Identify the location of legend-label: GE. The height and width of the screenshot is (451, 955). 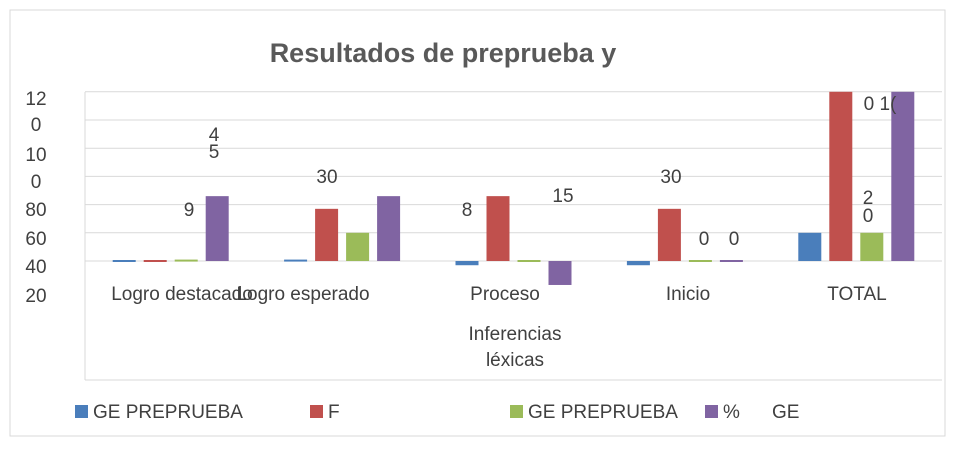
(785, 412).